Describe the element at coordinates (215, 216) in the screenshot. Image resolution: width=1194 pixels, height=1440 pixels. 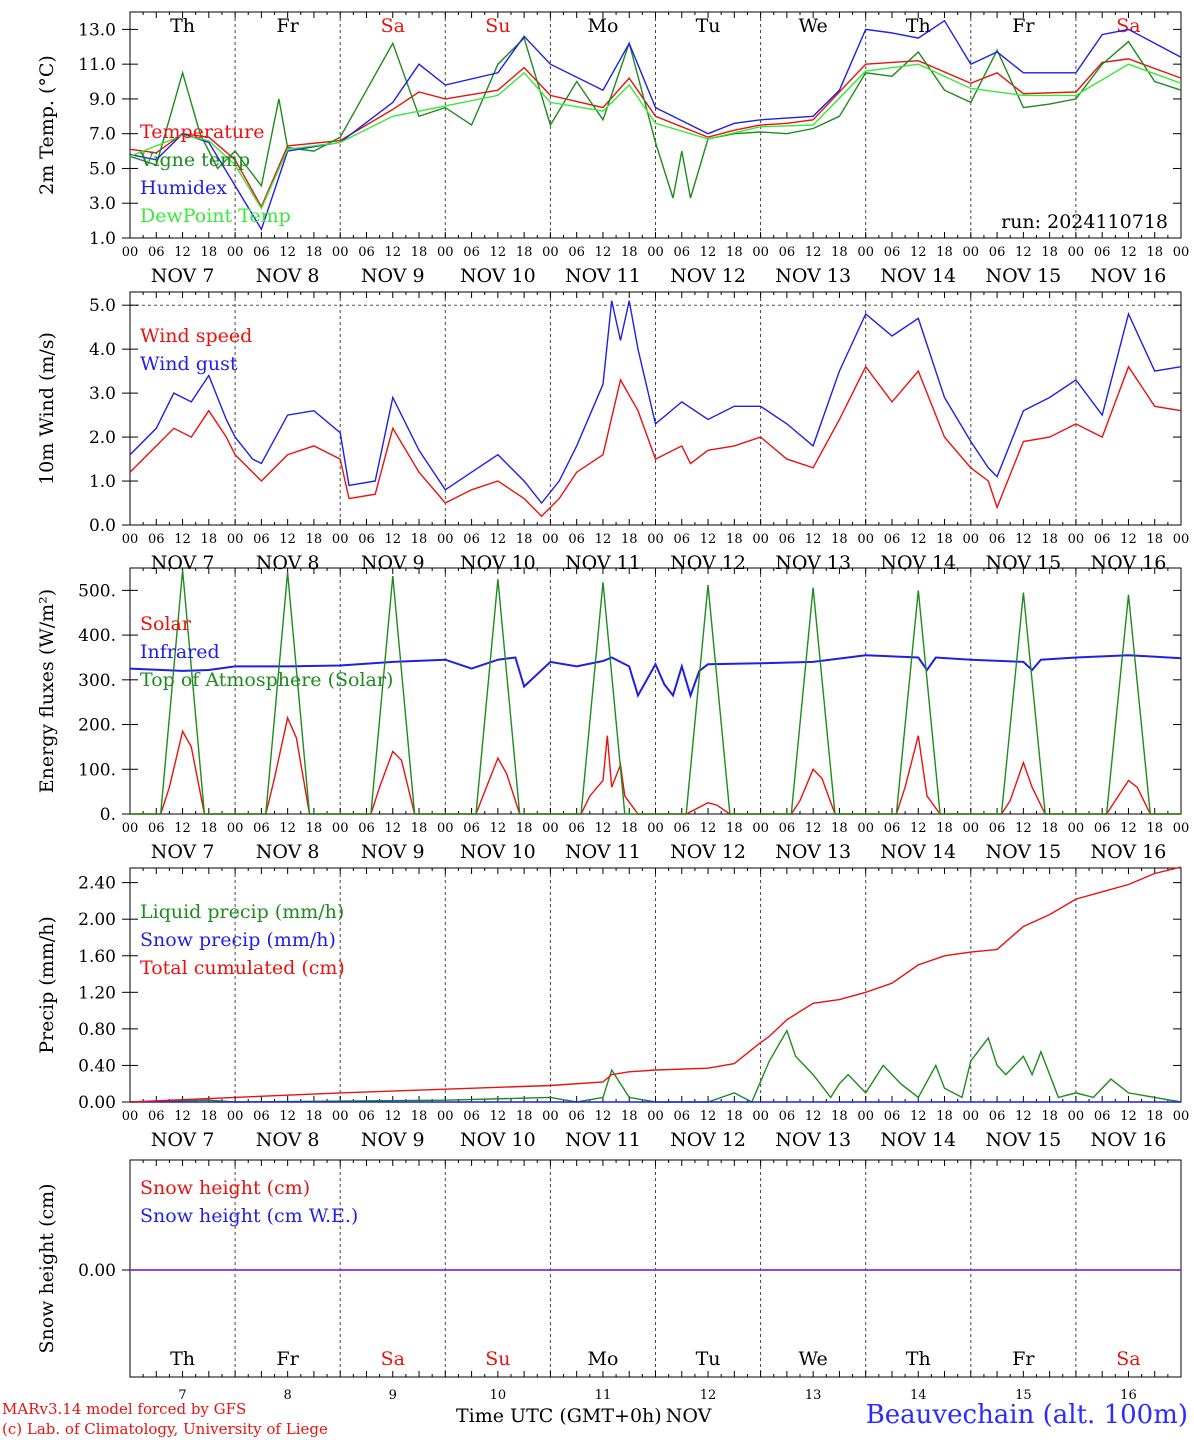
I see `legend-entry: DewPoint Temp` at that location.